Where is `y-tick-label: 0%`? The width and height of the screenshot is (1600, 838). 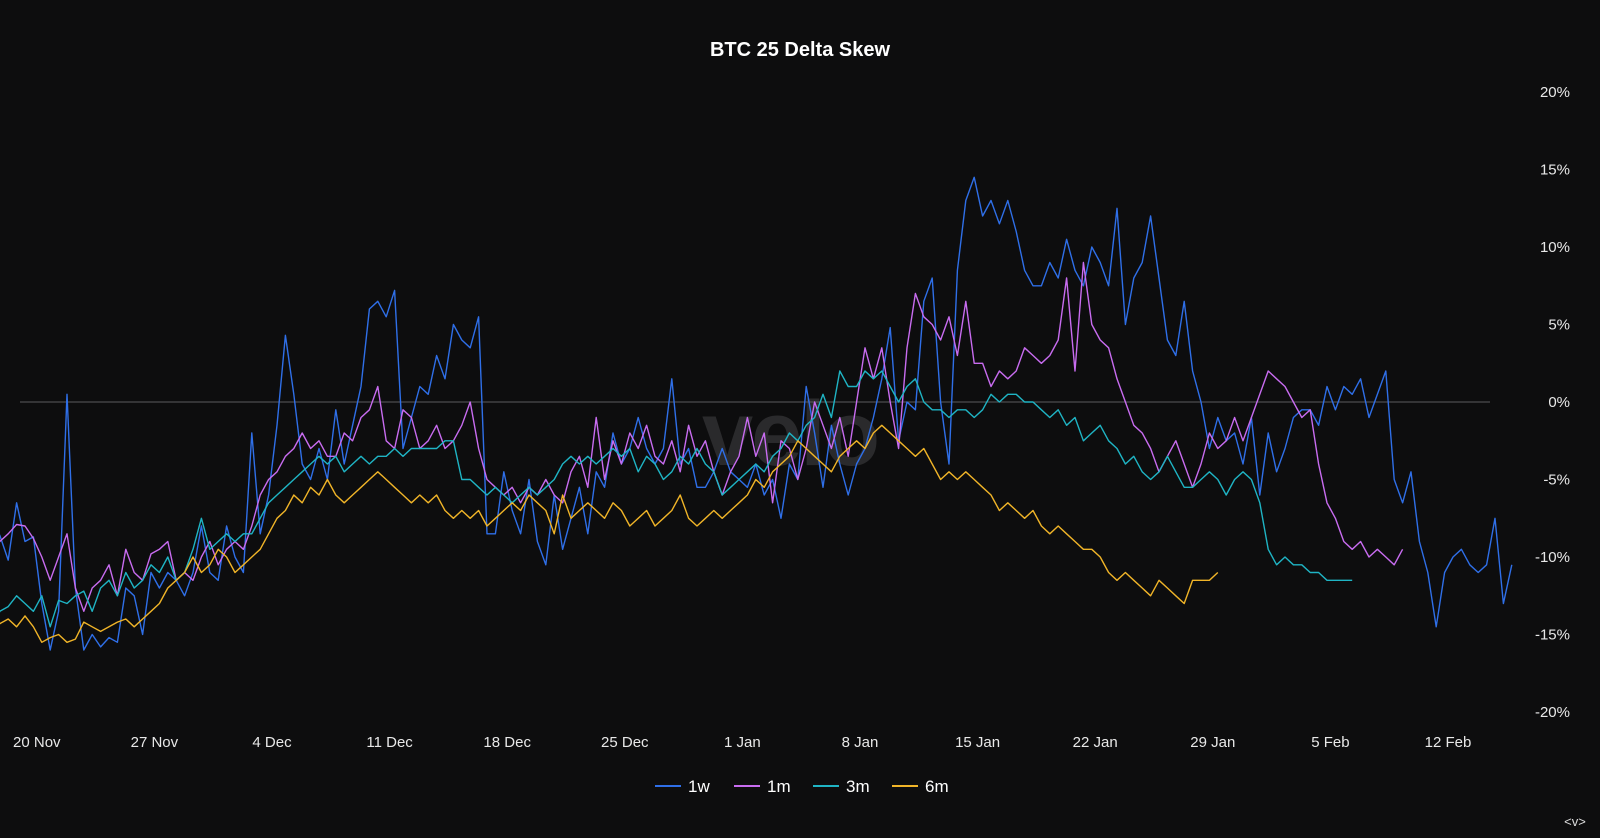
y-tick-label: 0% is located at coordinates (1559, 402).